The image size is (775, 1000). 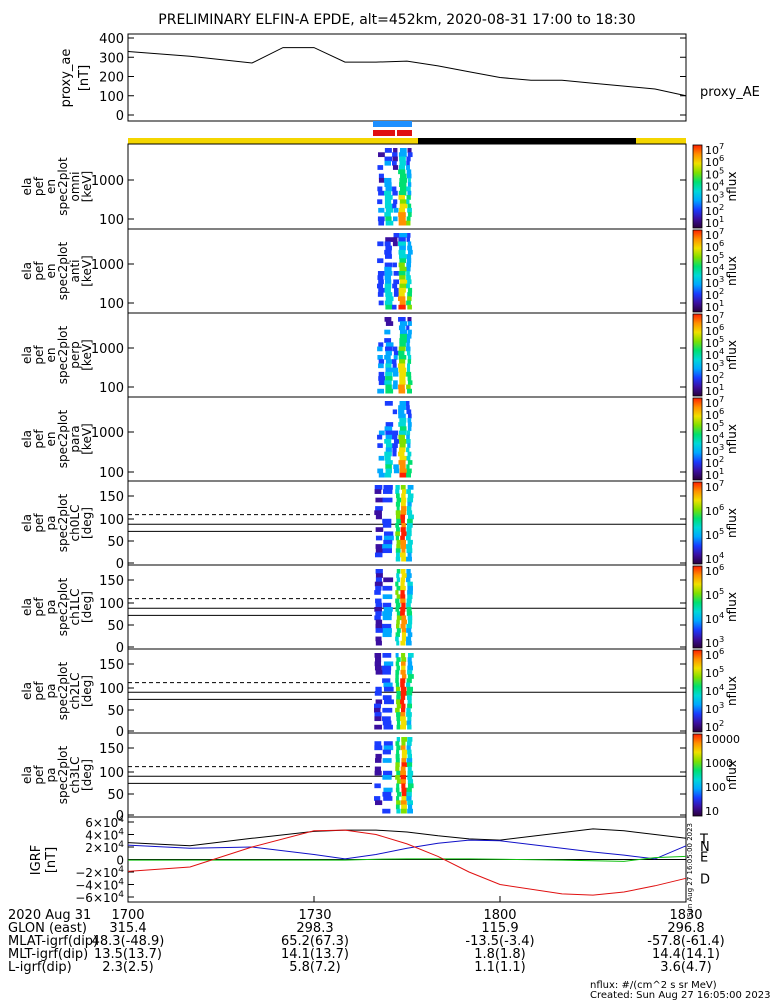 I want to click on ephemeris-value: 1730, so click(x=314, y=915).